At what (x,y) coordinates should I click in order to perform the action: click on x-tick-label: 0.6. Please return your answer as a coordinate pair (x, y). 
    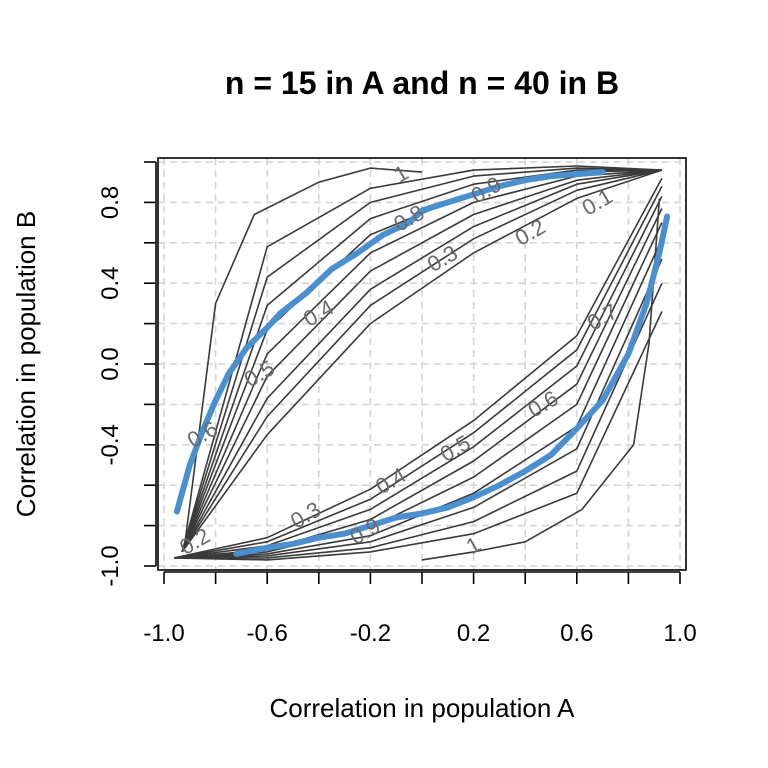
    Looking at the image, I should click on (576, 633).